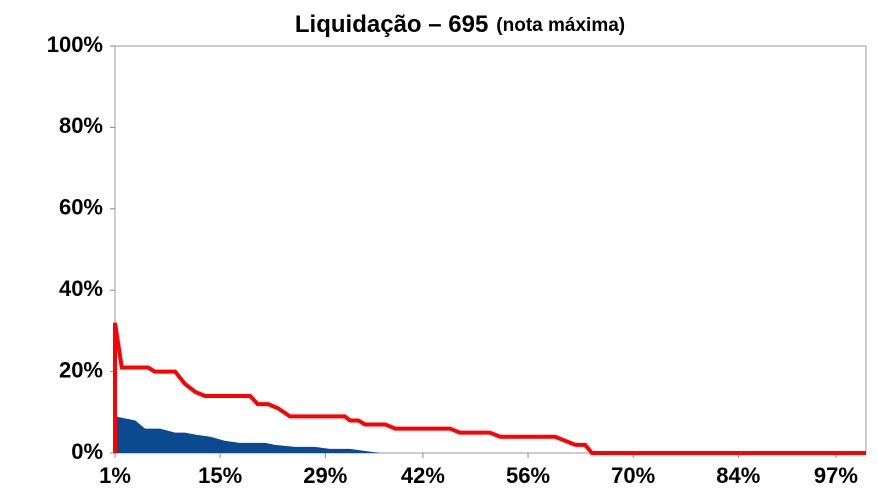  What do you see at coordinates (325, 475) in the screenshot?
I see `x-tick-label: 29%` at bounding box center [325, 475].